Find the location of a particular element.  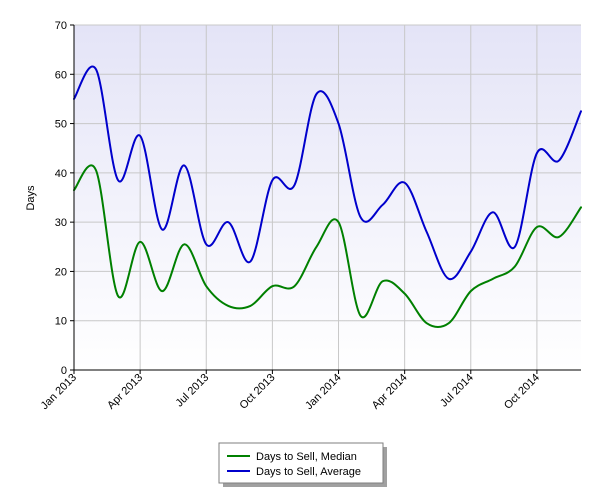

legend-label-median: Days to Sell, Median is located at coordinates (306, 457).